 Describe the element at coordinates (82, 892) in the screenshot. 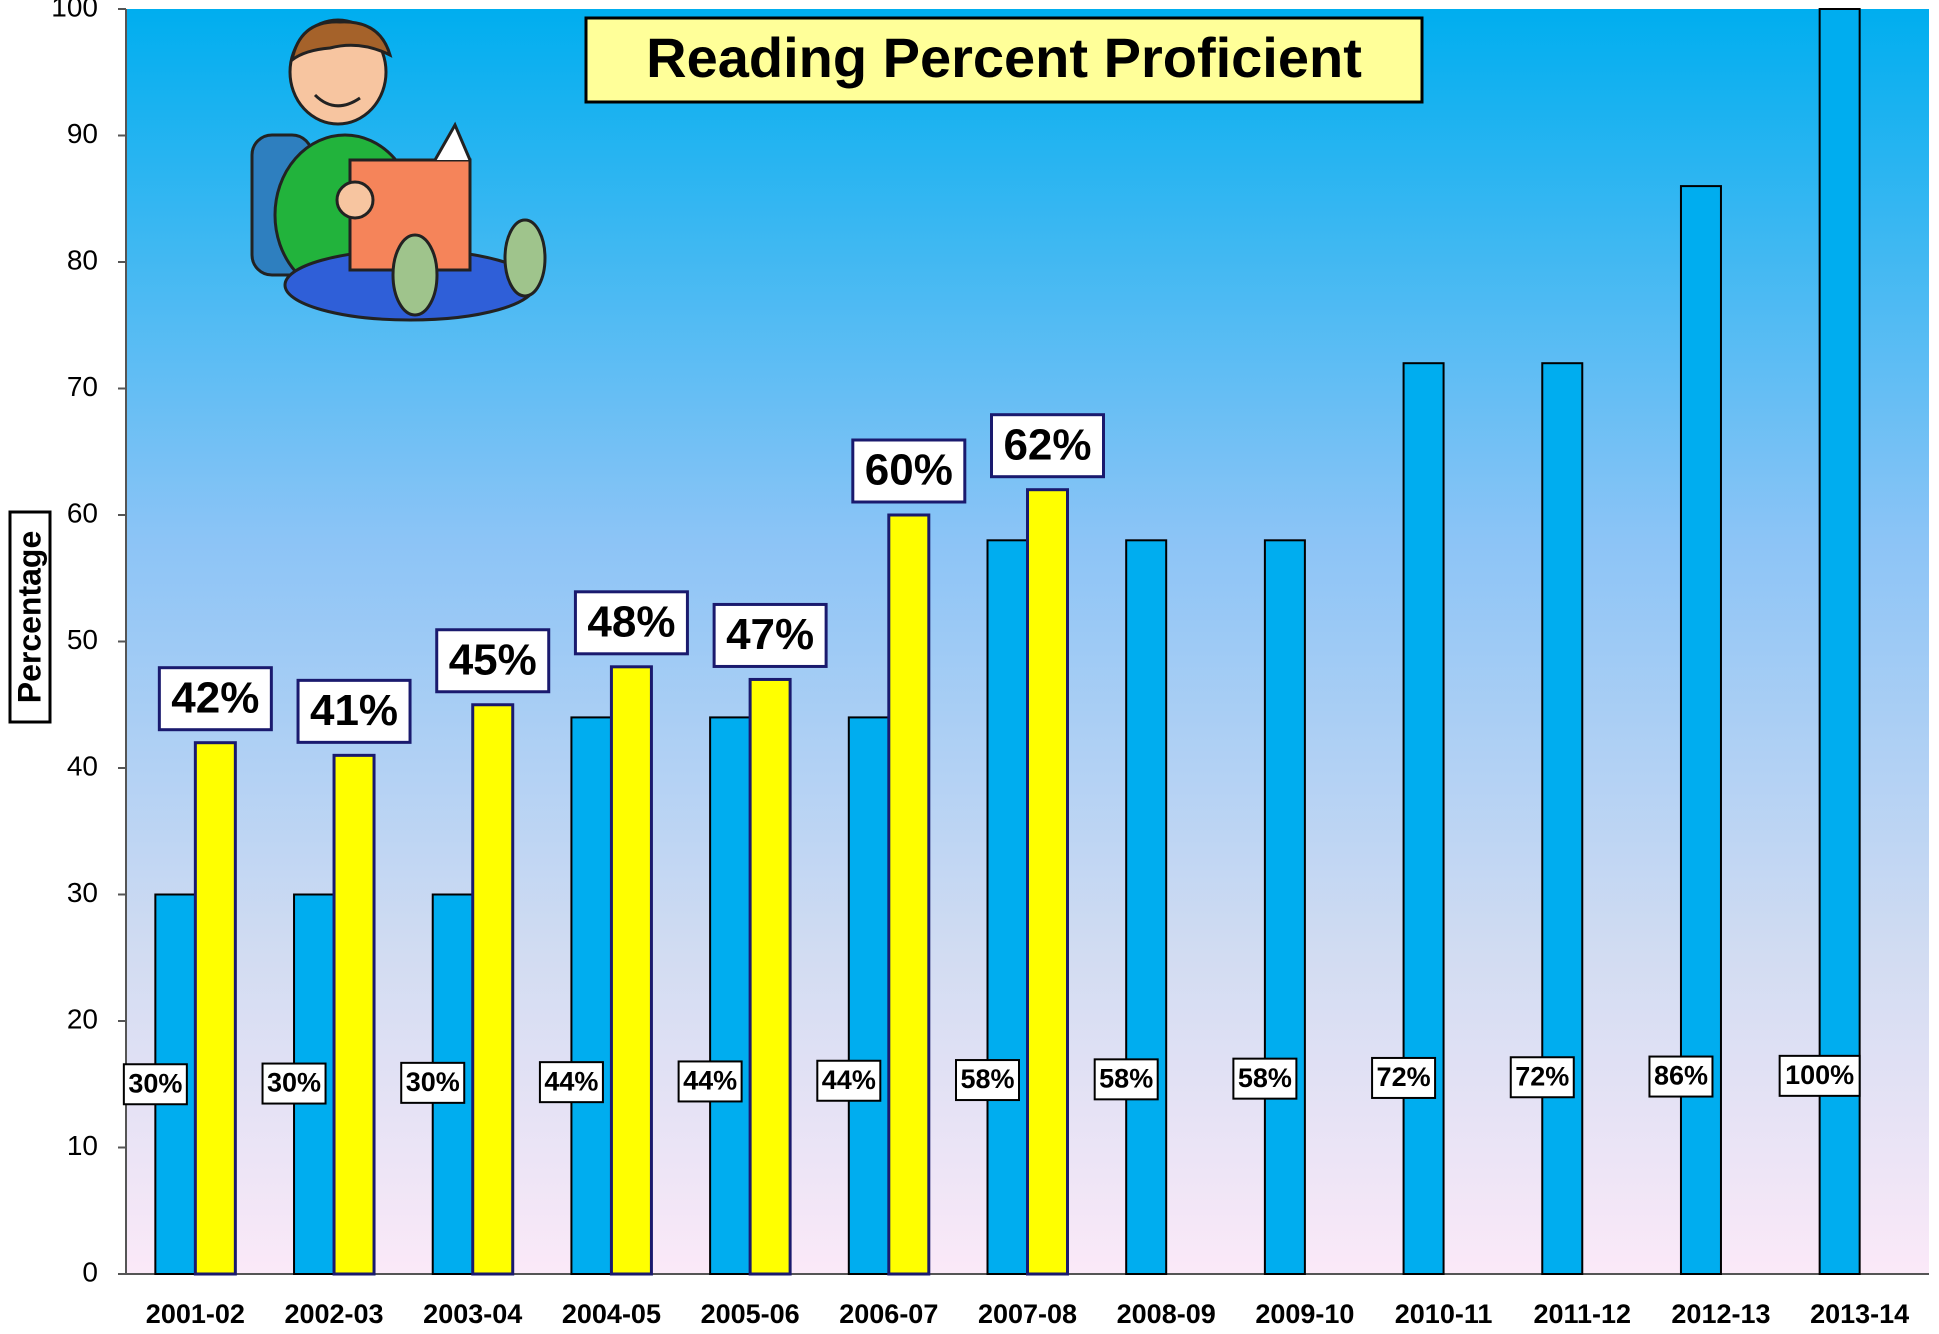

I see `y-tick-label: 30` at that location.